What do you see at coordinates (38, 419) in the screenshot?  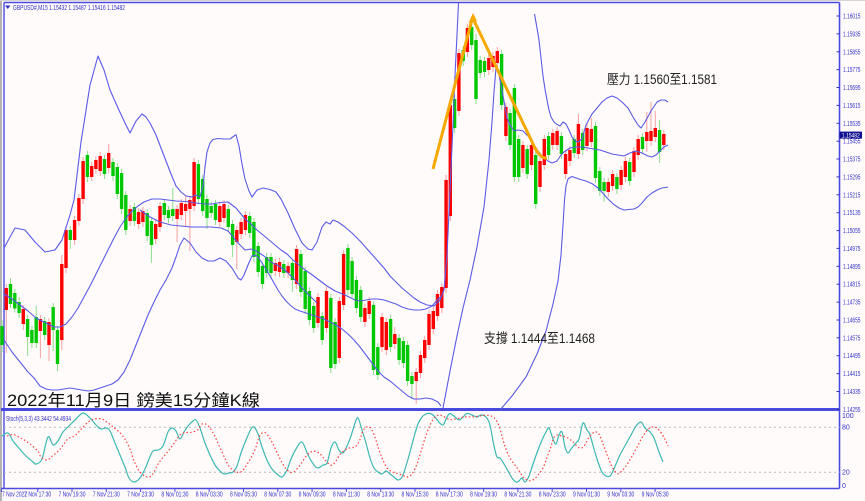 I see `svg-text: Stoch(5,3,3) 43.3442 54.4934` at bounding box center [38, 419].